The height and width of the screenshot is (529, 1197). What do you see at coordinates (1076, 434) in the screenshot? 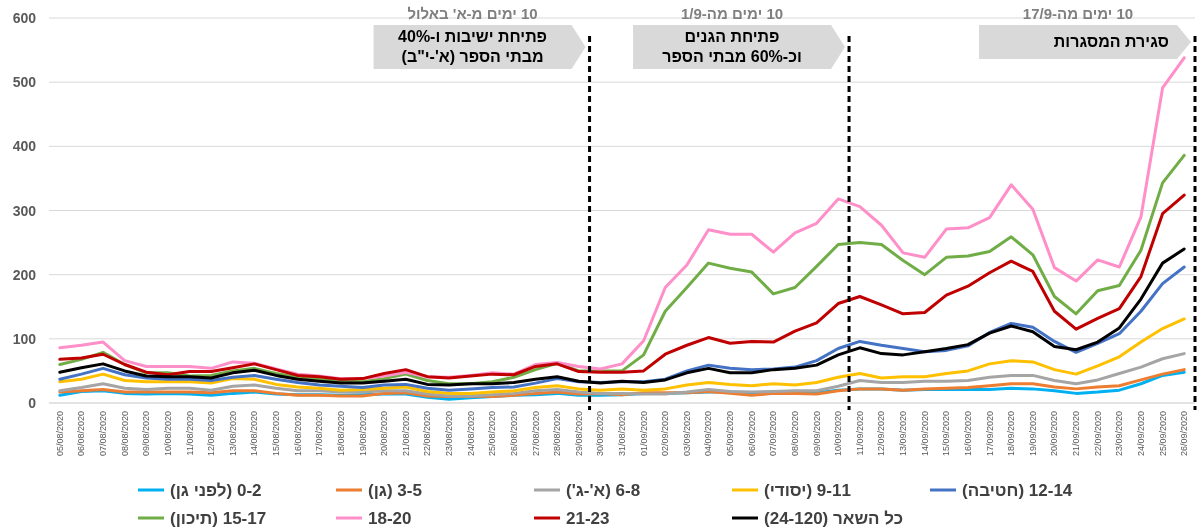
I see `x-tick-label: 21/09/2020` at bounding box center [1076, 434].